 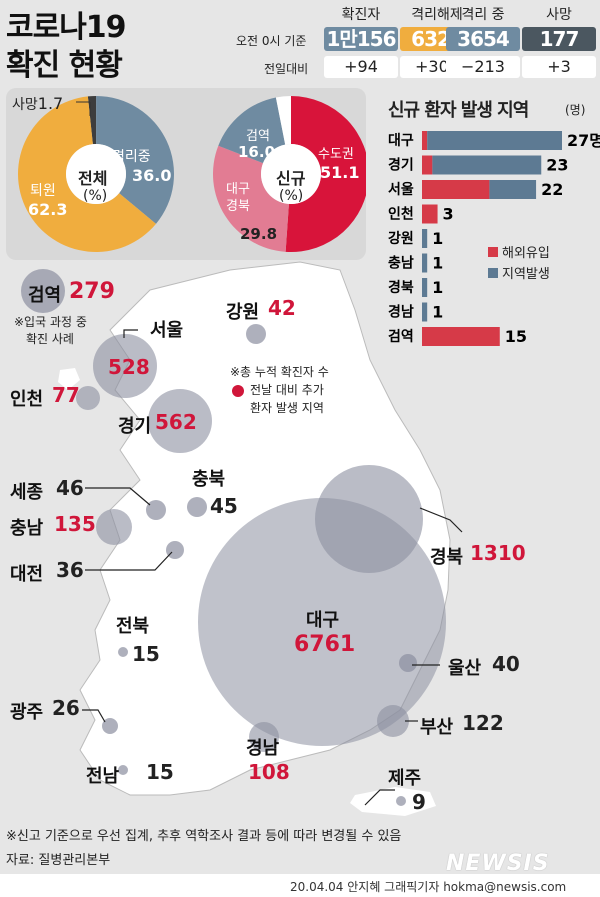 I want to click on footer-source: 자료: 질병관리본부, so click(x=58, y=860).